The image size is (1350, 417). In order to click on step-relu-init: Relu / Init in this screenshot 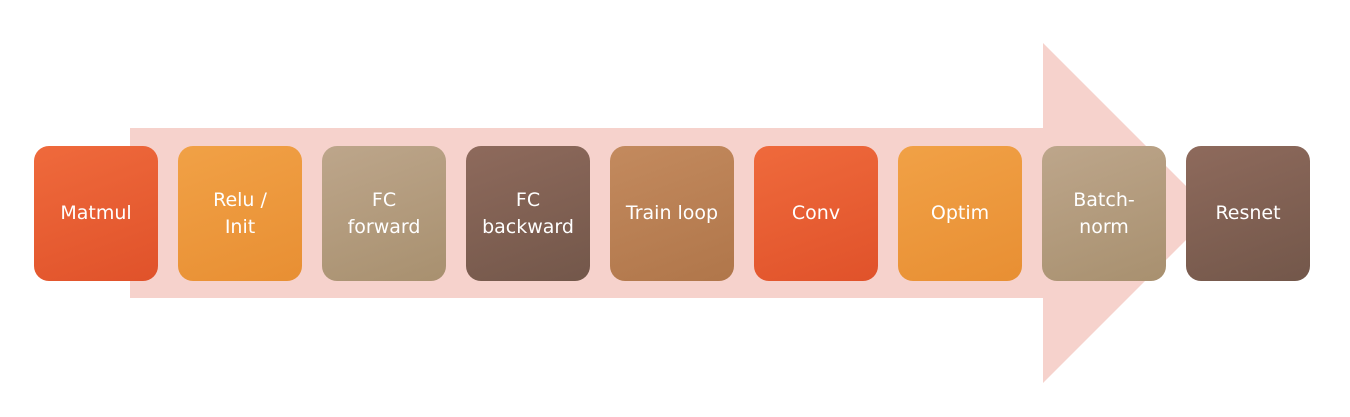, I will do `click(240, 213)`.